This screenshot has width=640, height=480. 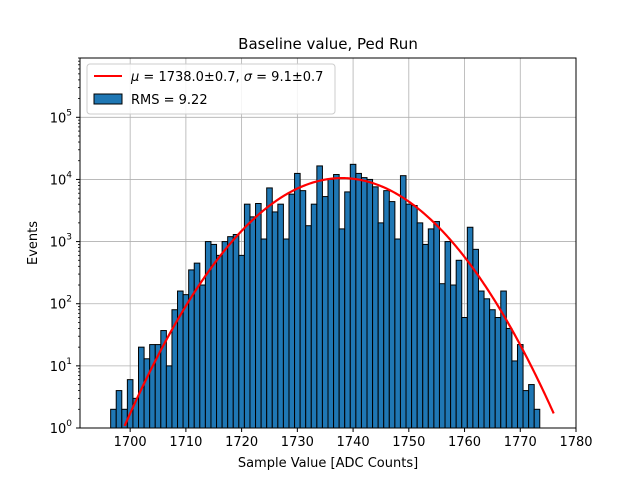 I want to click on y-axis: 10⁰ 10¹ 10² 10³ 10⁴ 10⁵, so click(x=65, y=247).